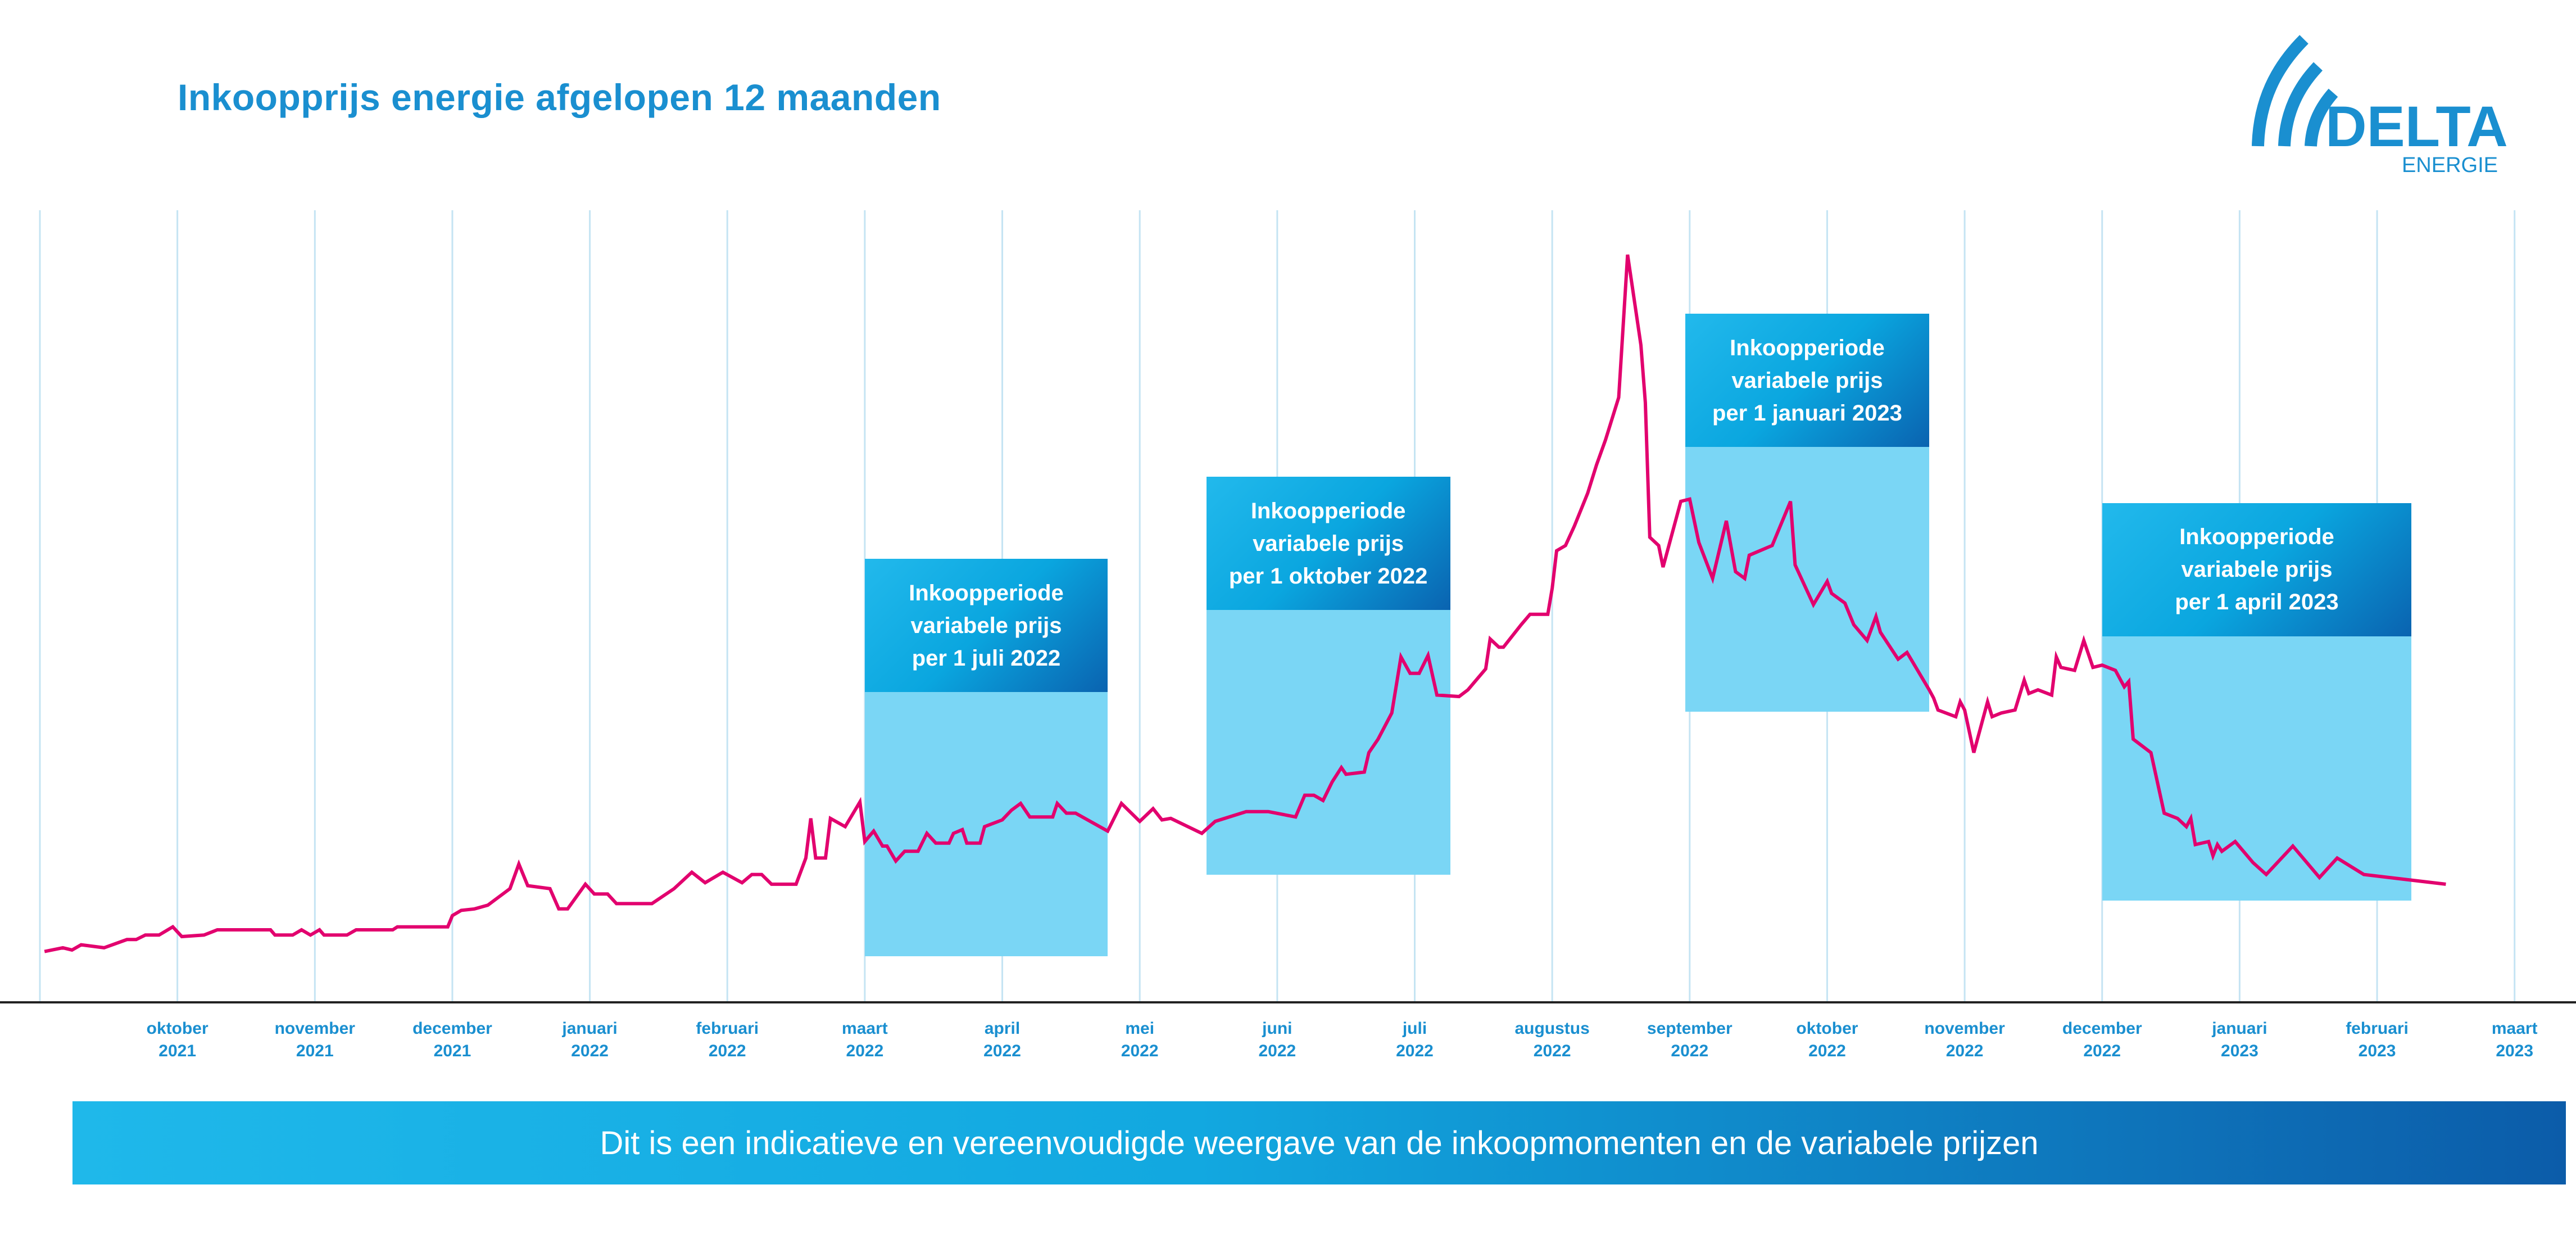  I want to click on x-tick-label: november 2021, so click(314, 1040).